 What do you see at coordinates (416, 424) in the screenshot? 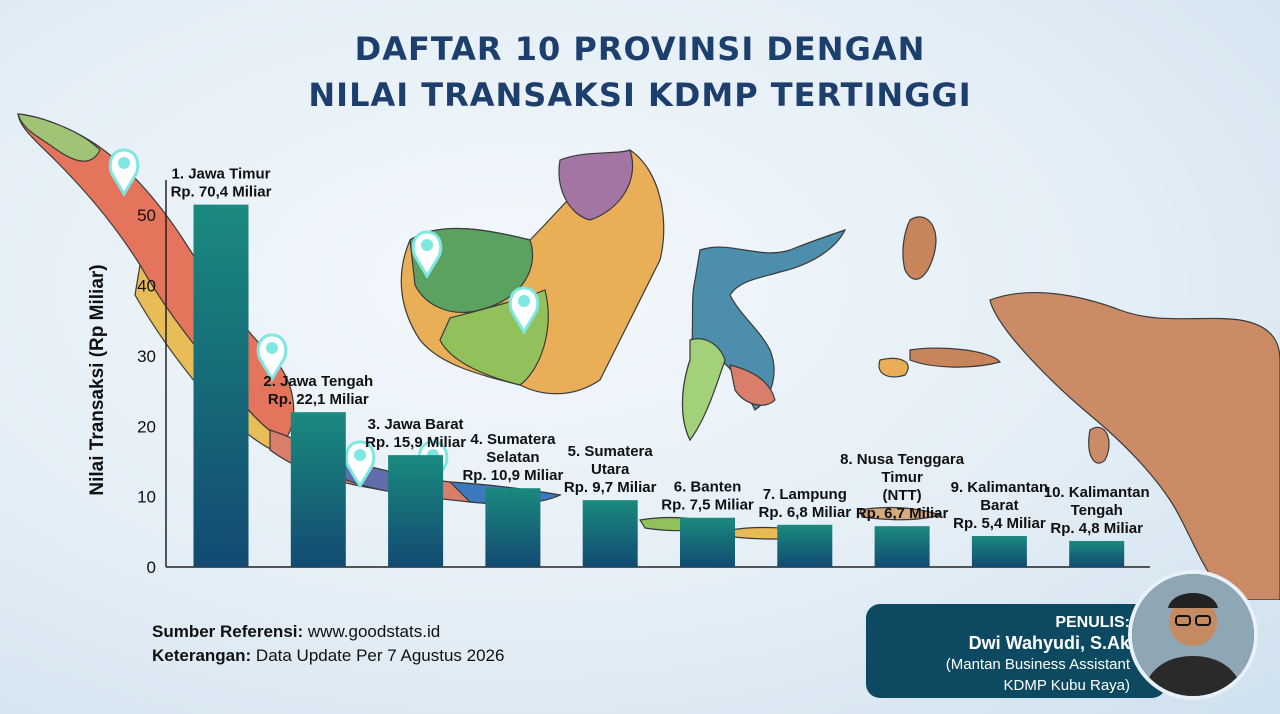
I see `bar-label-3: 3. Jawa Barat` at bounding box center [416, 424].